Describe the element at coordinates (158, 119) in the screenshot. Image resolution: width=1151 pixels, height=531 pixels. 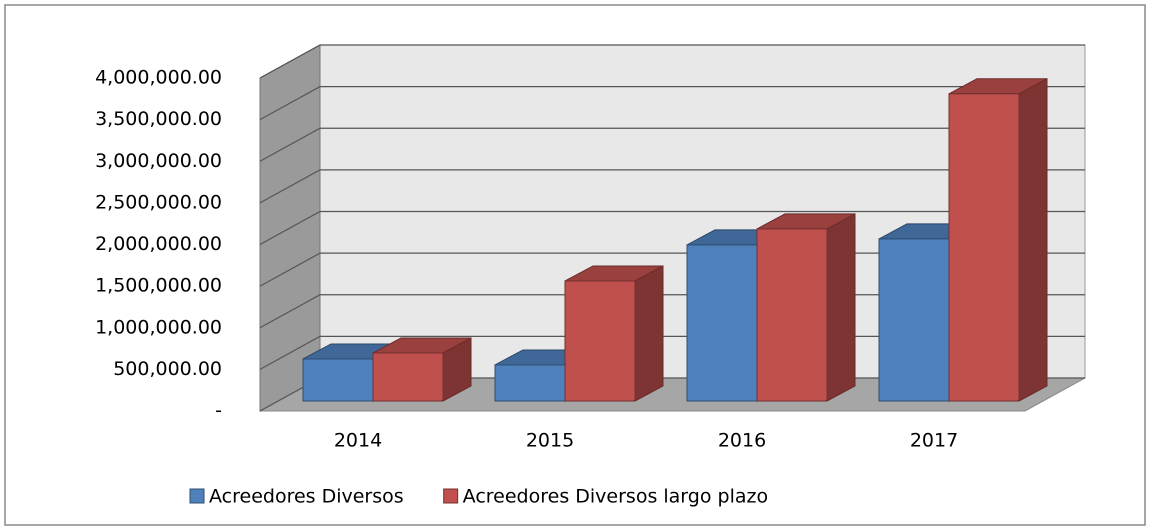
I see `y-tick-label: 3,500,000.00` at that location.